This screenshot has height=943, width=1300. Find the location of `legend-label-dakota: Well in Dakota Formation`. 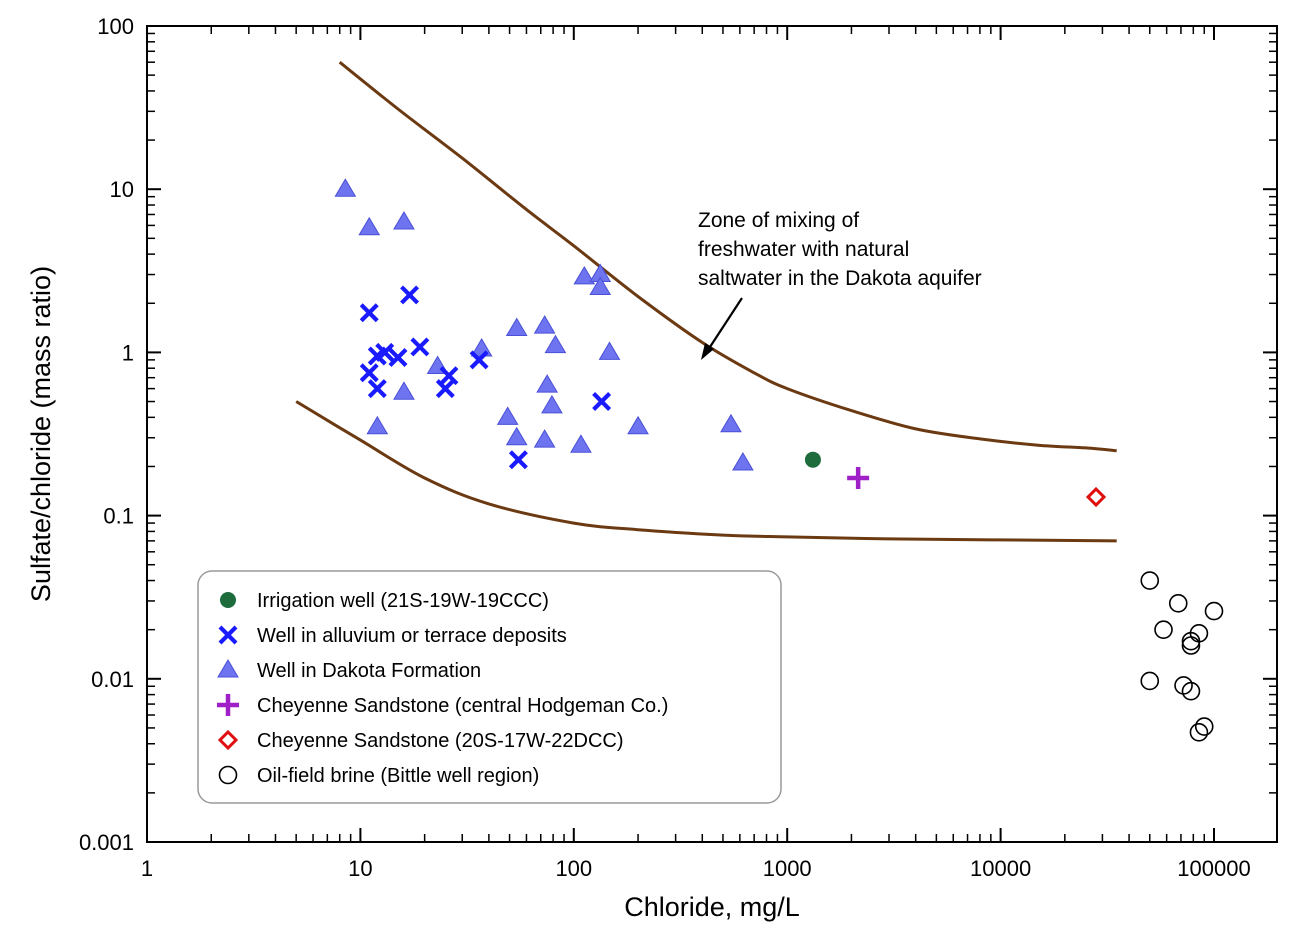

legend-label-dakota: Well in Dakota Formation is located at coordinates (369, 671).